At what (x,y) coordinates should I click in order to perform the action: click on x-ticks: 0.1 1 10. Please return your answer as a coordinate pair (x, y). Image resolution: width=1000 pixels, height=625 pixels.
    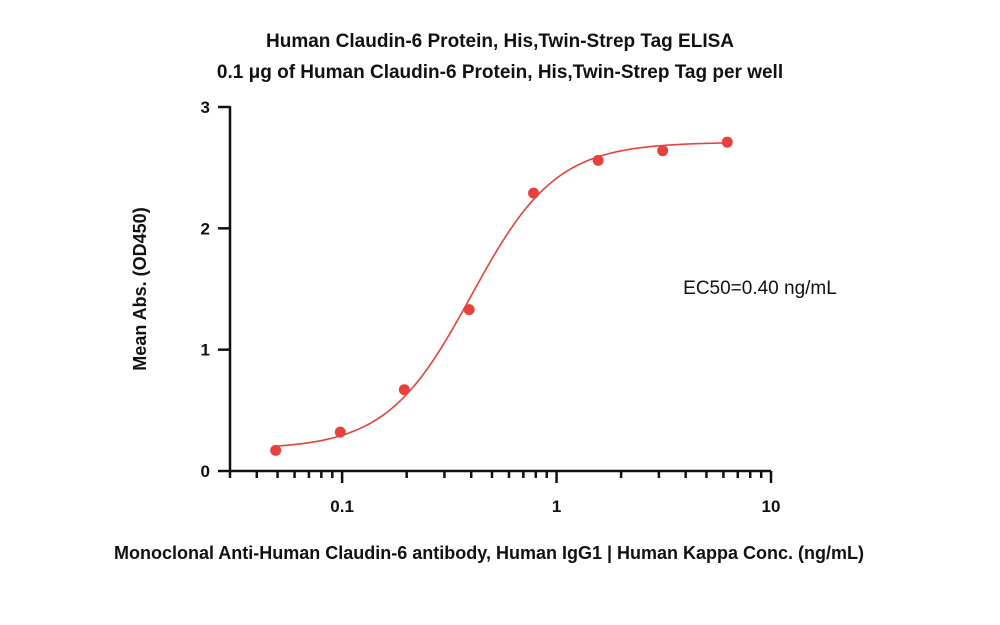
    Looking at the image, I should click on (504, 493).